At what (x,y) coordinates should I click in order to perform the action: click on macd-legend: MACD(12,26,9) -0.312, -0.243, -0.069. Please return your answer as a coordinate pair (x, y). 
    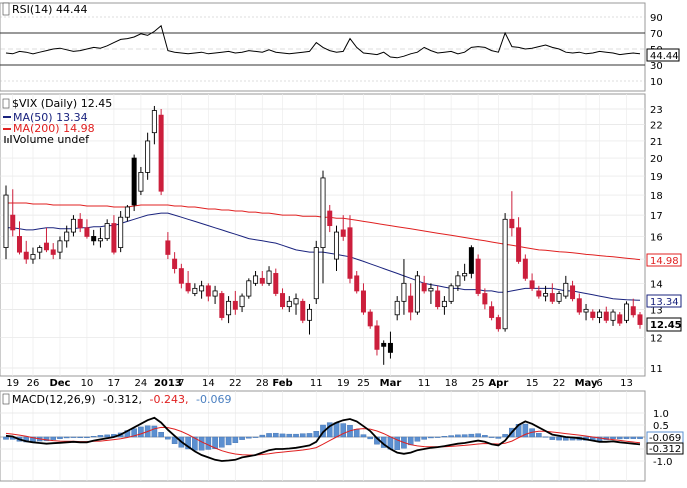
    Looking at the image, I should click on (116, 399).